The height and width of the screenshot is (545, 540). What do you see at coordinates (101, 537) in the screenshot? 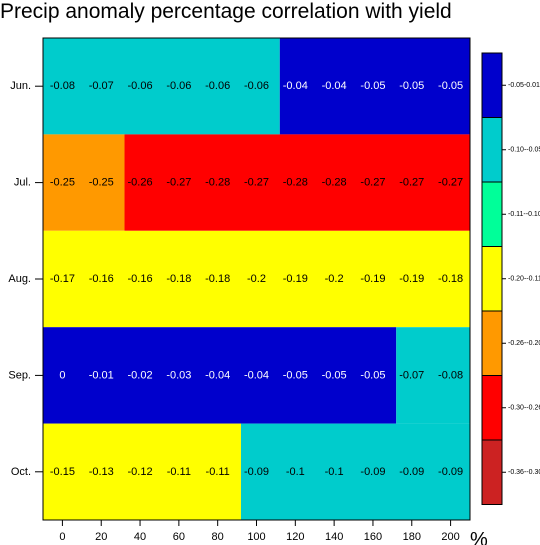
I see `x-tick-label: 20` at bounding box center [101, 537].